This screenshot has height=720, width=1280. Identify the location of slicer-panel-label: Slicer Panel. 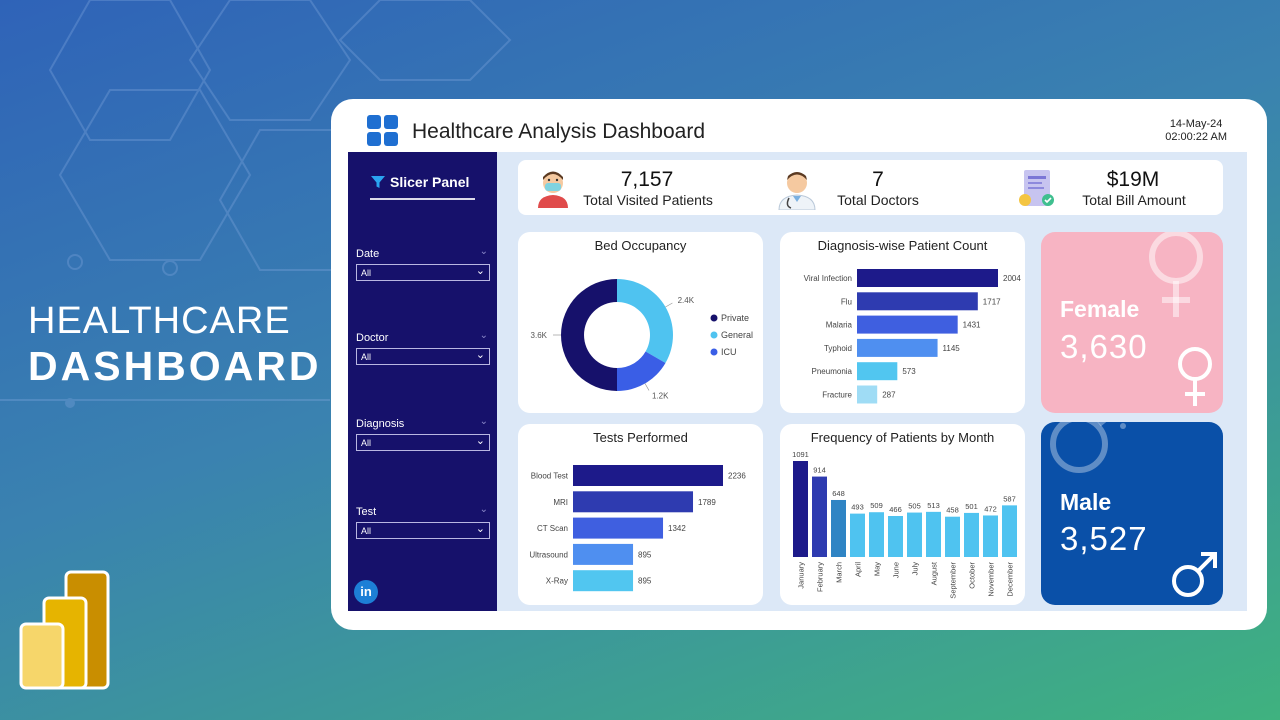
(430, 182).